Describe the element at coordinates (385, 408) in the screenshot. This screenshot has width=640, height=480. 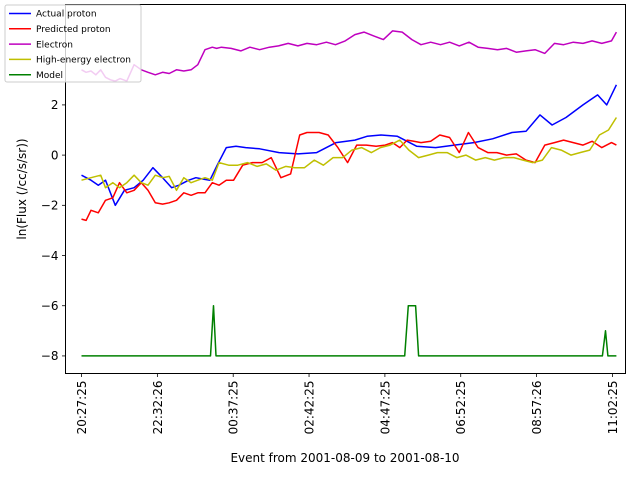
I see `x-tick-label: 04:47:25` at that location.